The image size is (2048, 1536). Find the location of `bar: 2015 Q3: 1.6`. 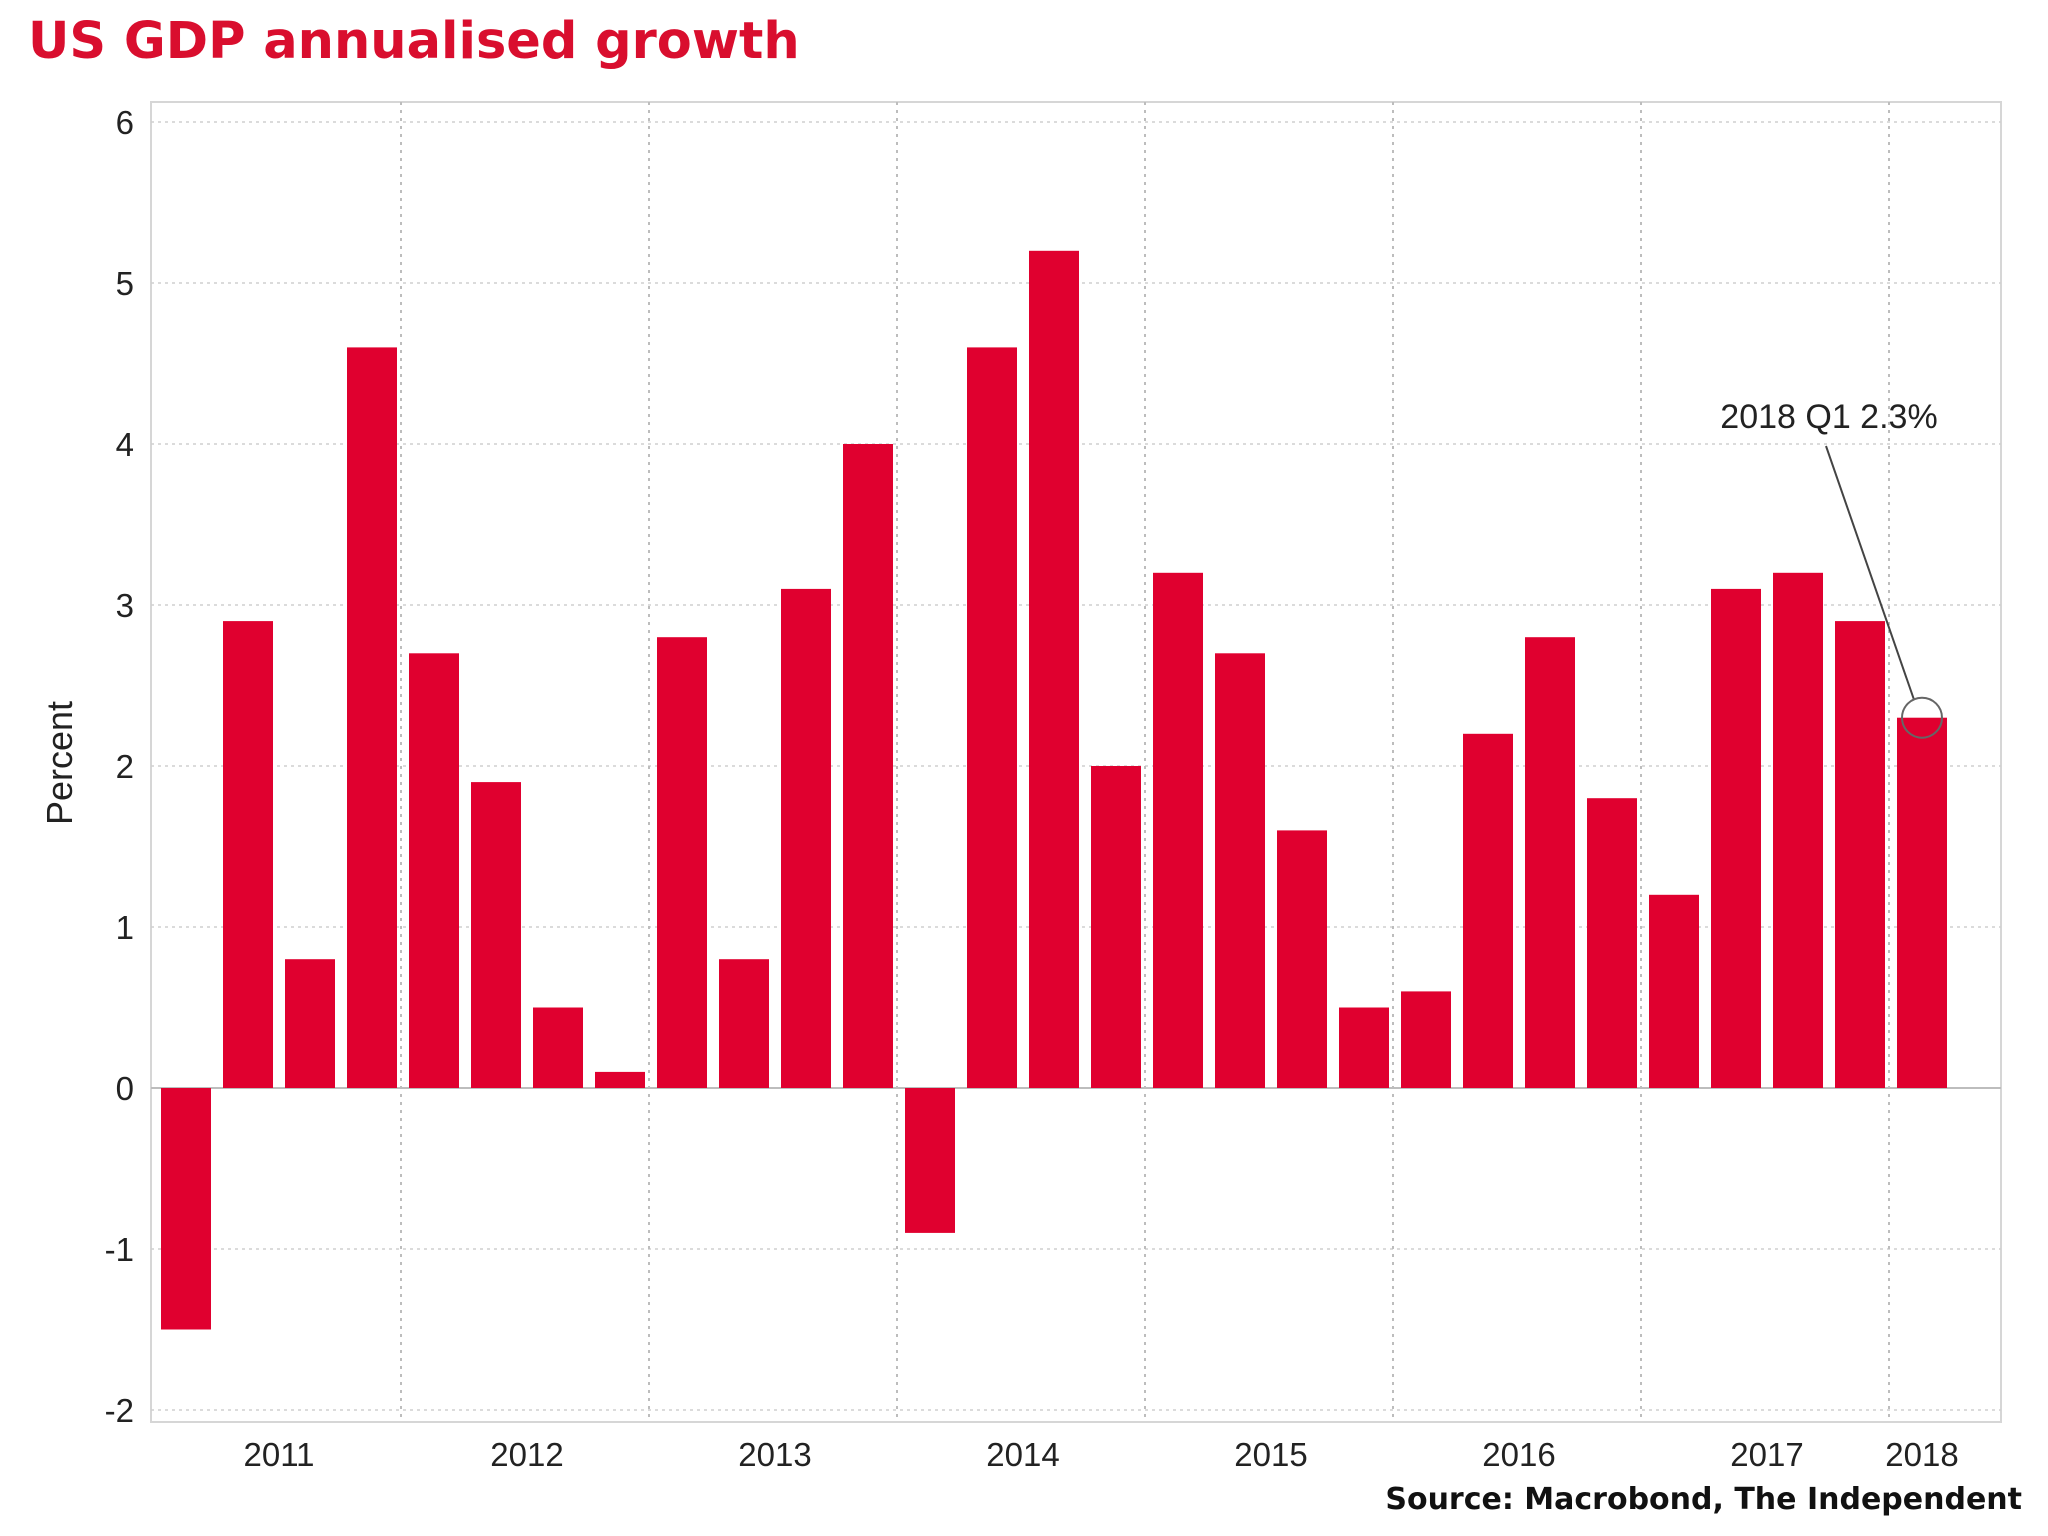

bar: 2015 Q3: 1.6 is located at coordinates (1302, 959).